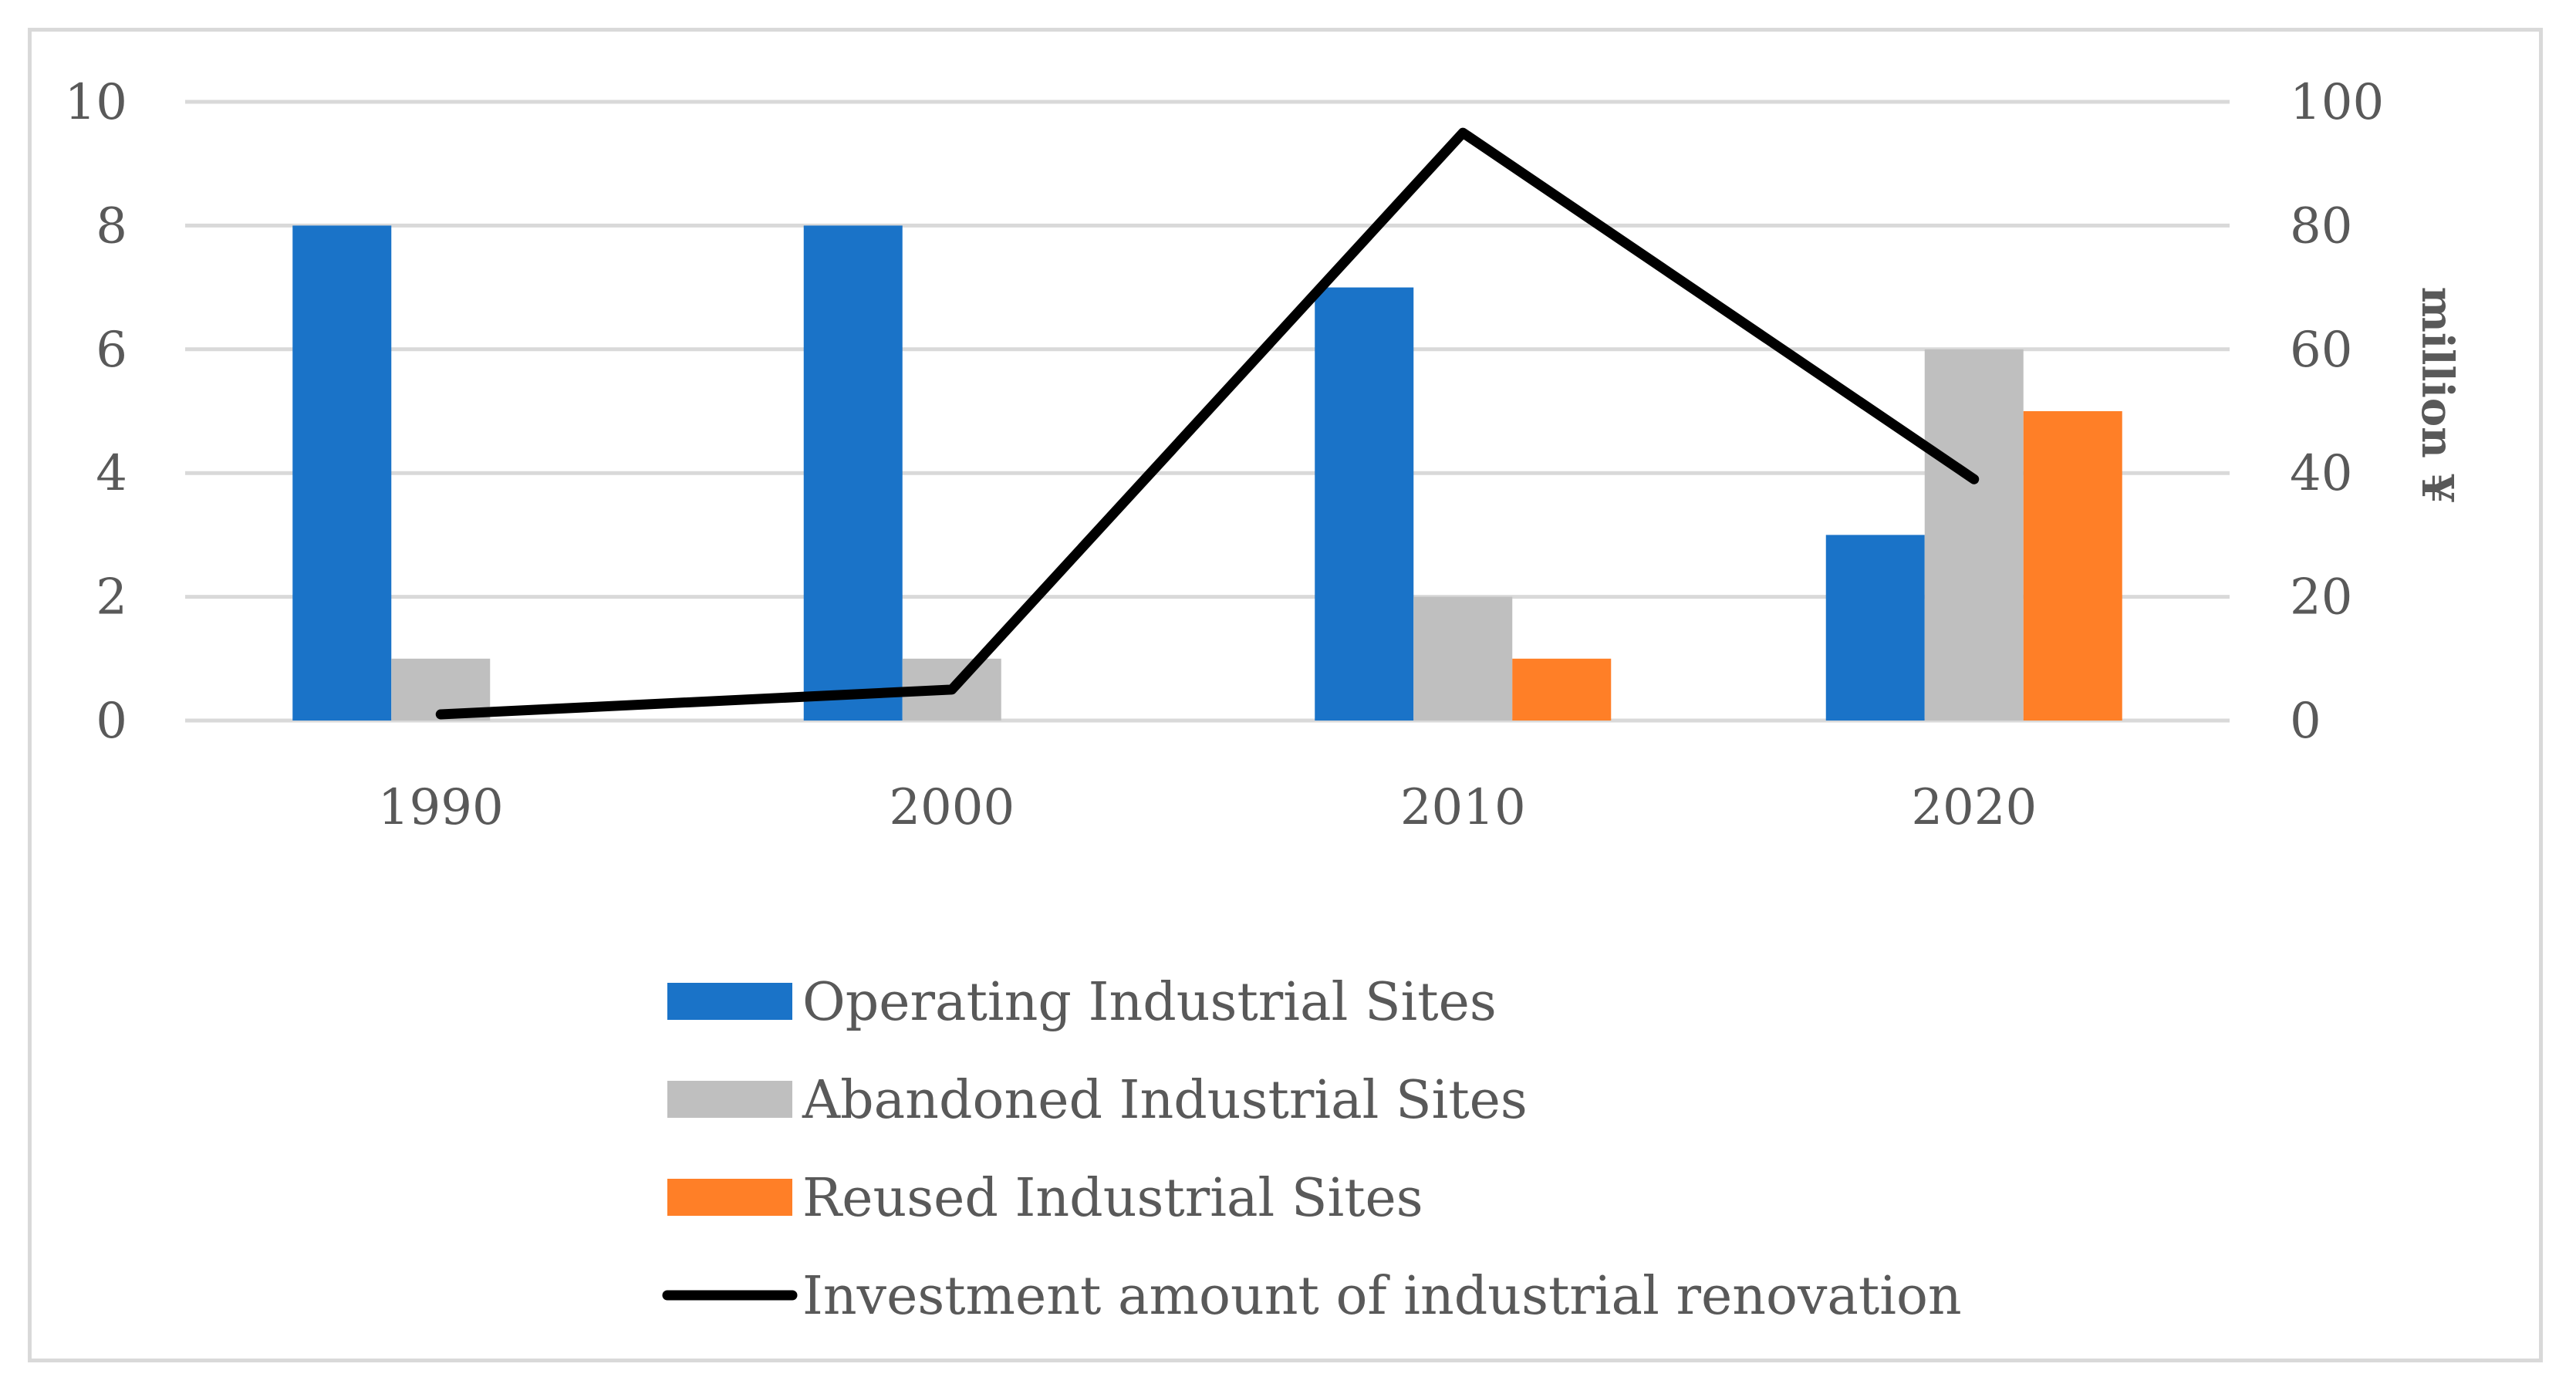 Image resolution: width=2576 pixels, height=1394 pixels. Describe the element at coordinates (112, 722) in the screenshot. I see `left-axis-tick-label: 0` at that location.